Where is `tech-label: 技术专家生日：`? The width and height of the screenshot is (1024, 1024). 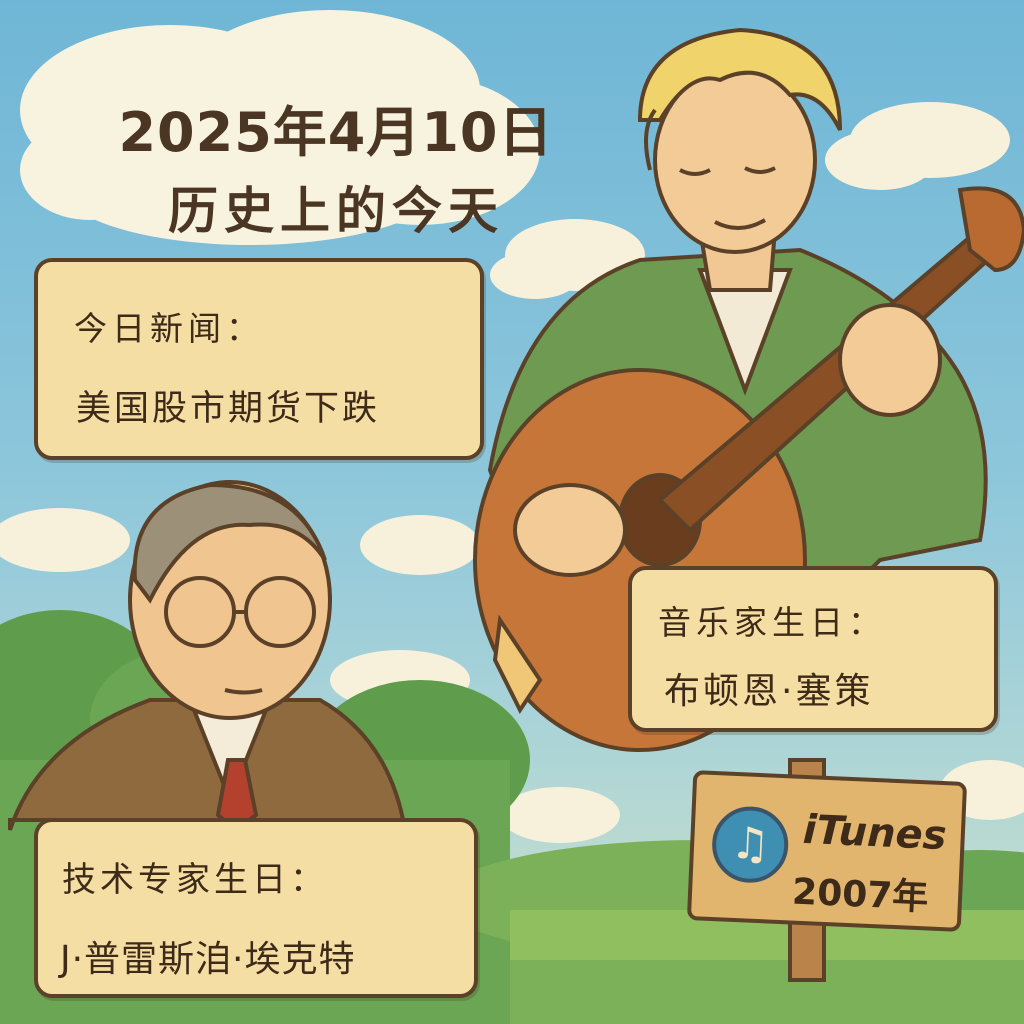 tech-label: 技术专家生日： is located at coordinates (195, 880).